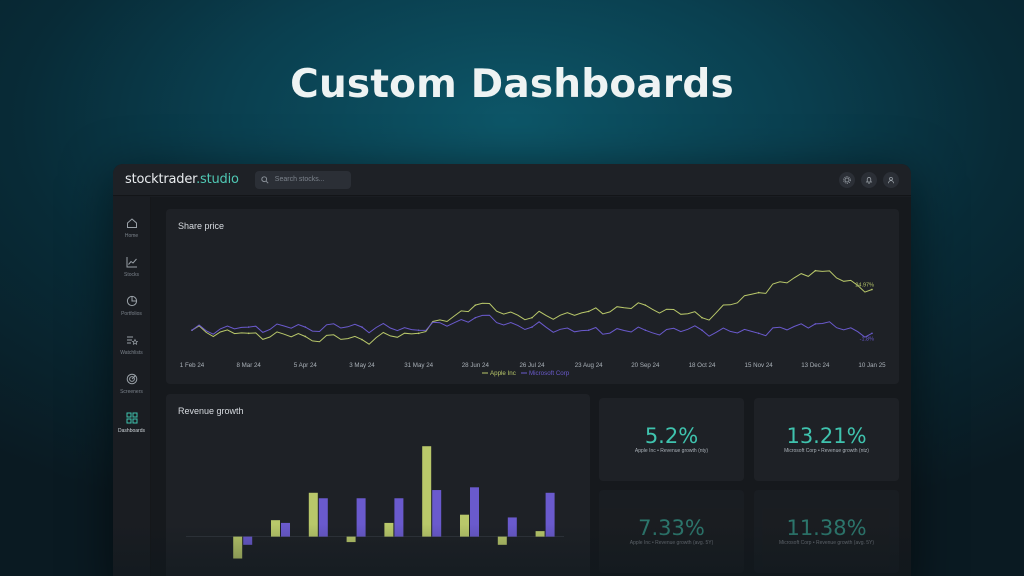  I want to click on nav-item-stocks: Stocks, so click(131, 272).